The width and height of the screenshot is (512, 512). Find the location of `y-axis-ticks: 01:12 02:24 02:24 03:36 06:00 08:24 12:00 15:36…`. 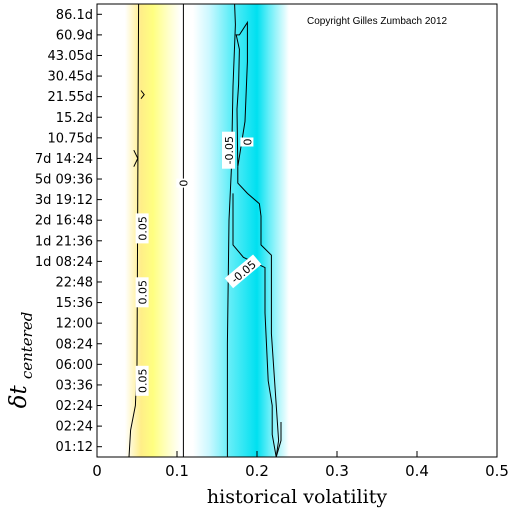

y-axis-ticks: 01:12 02:24 02:24 03:36 06:00 08:24 12:00 15:36… is located at coordinates (68, 231).